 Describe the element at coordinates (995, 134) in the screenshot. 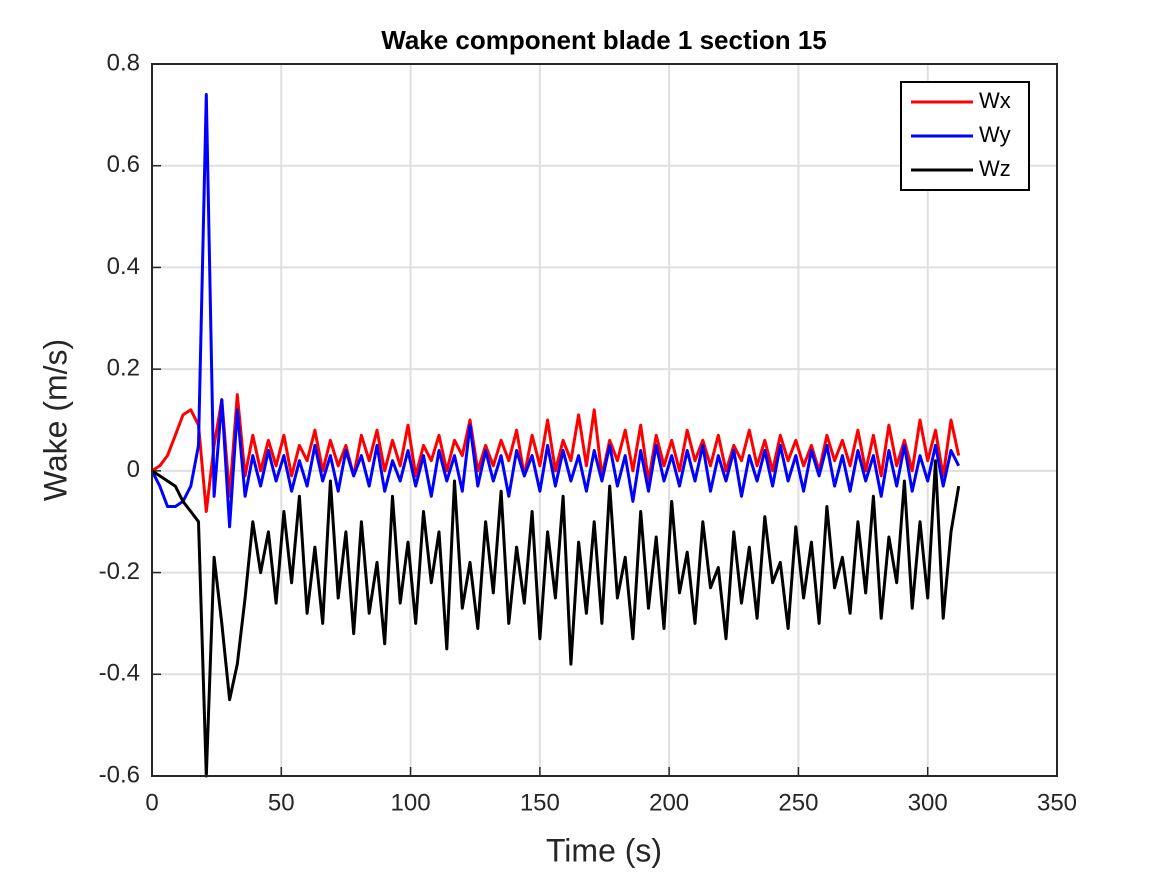

I see `legend-label: Wy` at that location.